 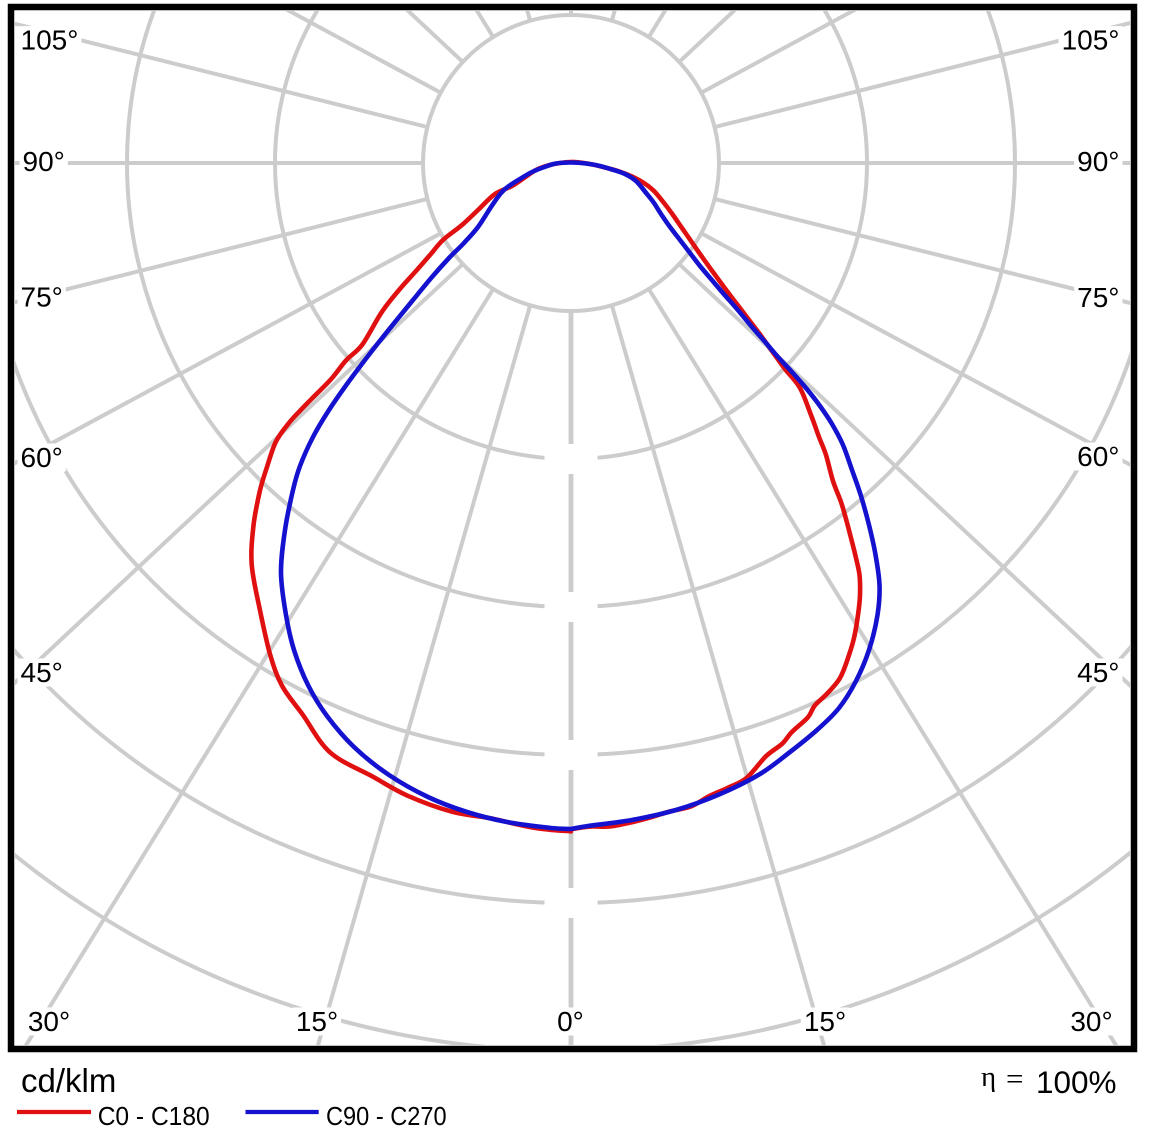 What do you see at coordinates (154, 1117) in the screenshot?
I see `svg-text: C0 - C180` at bounding box center [154, 1117].